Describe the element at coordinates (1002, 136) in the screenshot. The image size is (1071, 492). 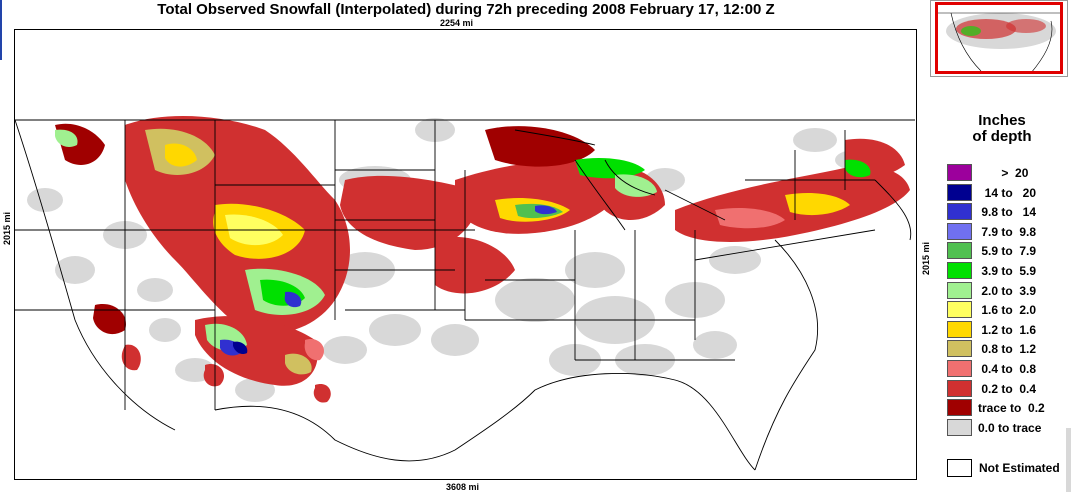
I see `legend-title-line2: of depth` at that location.